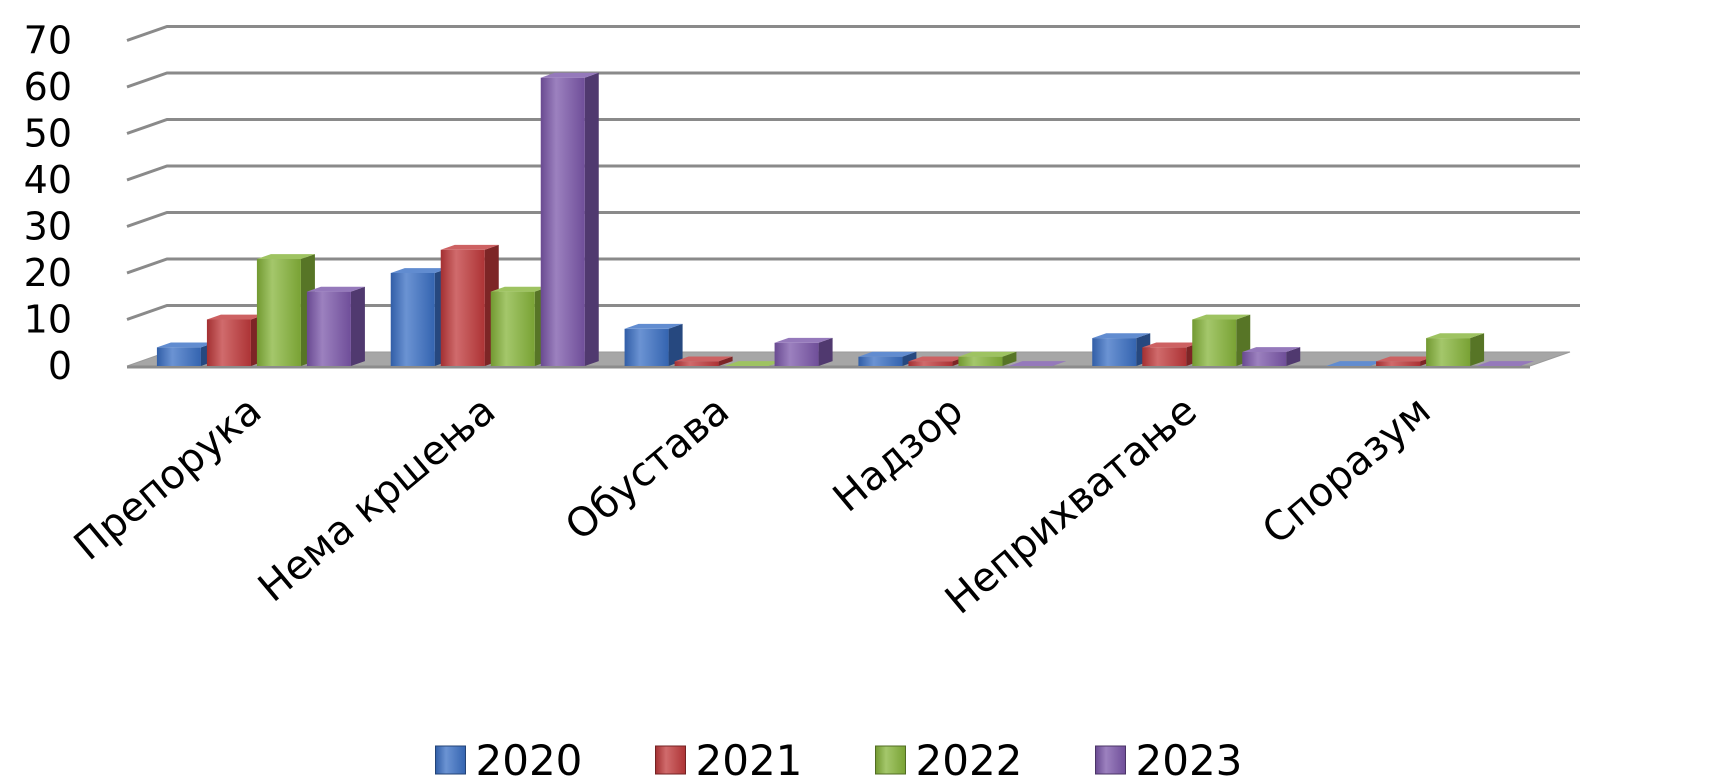 The height and width of the screenshot is (782, 1711). What do you see at coordinates (48, 134) in the screenshot?
I see `y-tick-label: 50` at bounding box center [48, 134].